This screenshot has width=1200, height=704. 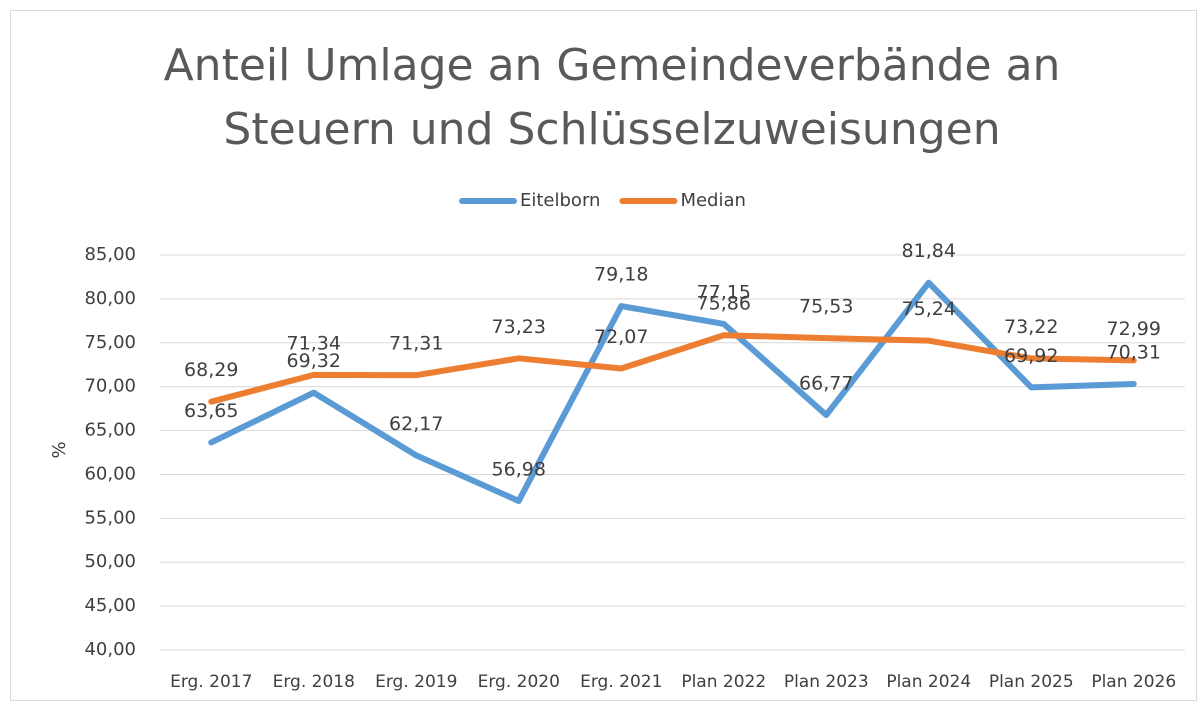 I want to click on data-label: 69,92, so click(x=1031, y=356).